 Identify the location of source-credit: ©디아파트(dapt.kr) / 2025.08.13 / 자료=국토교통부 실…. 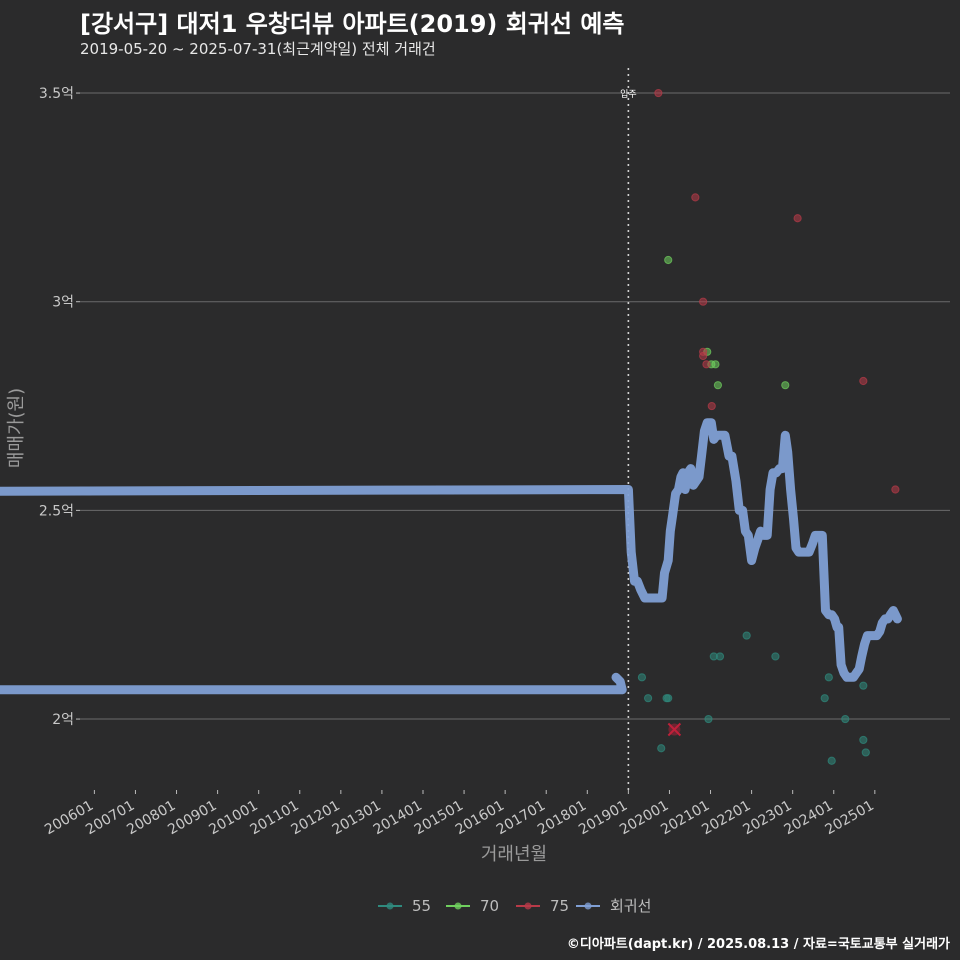
(758, 944).